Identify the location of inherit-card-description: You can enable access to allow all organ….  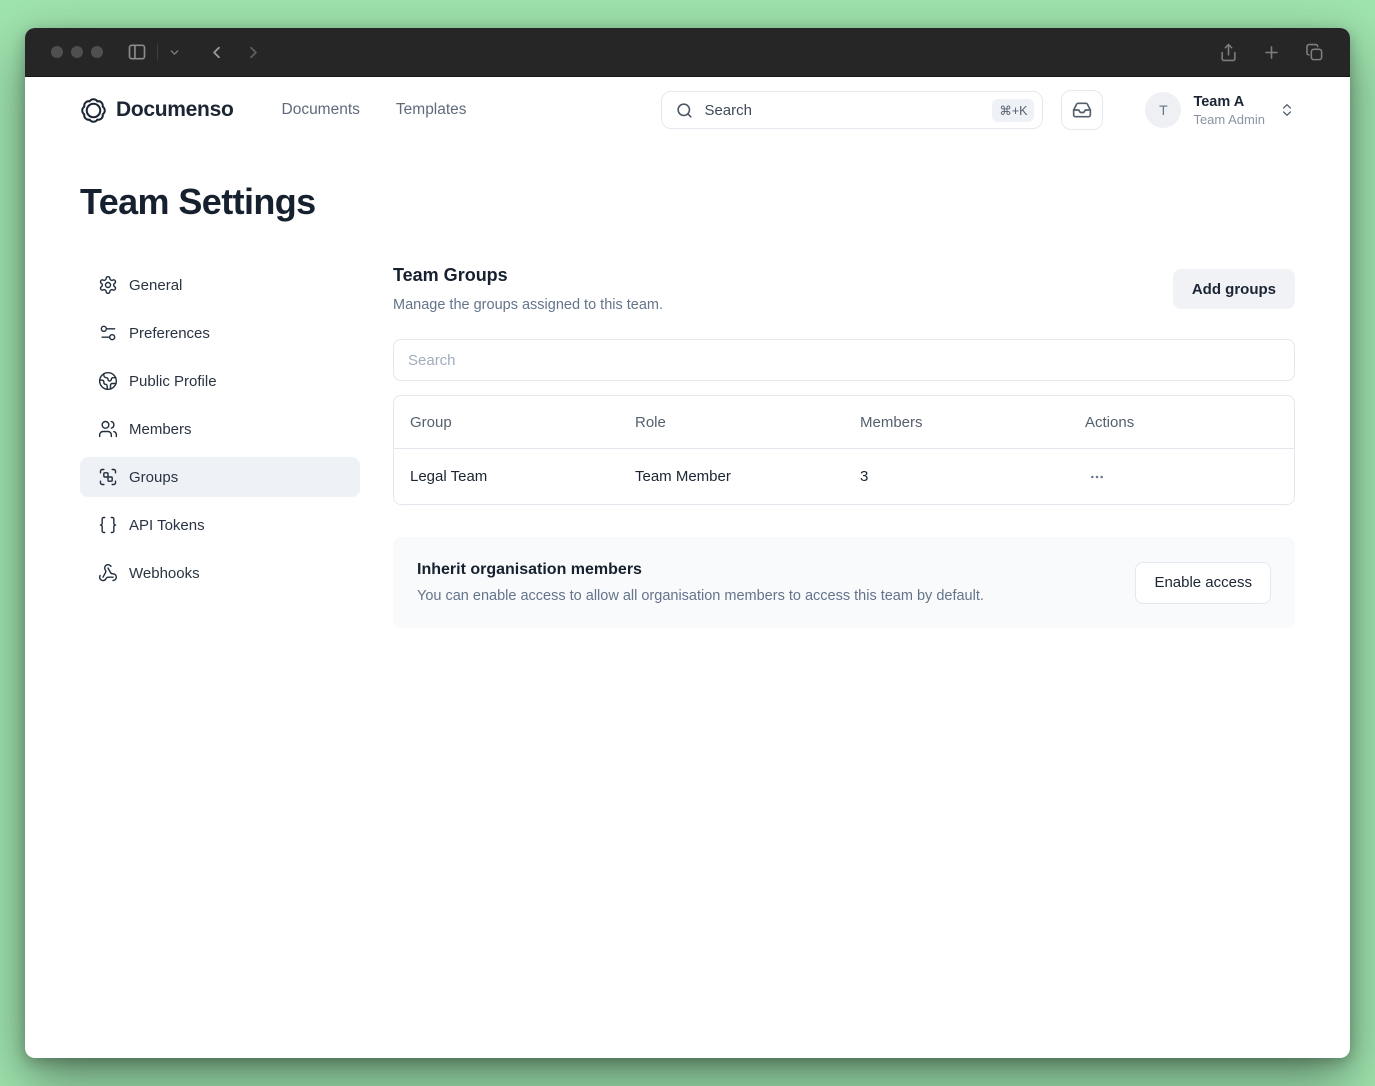
(700, 596).